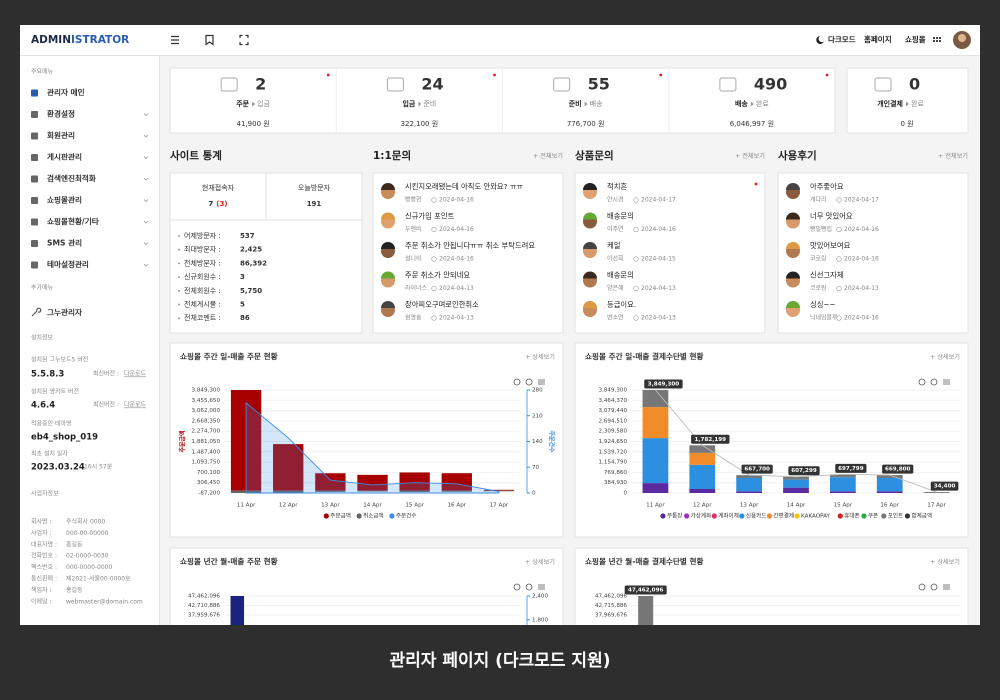 Image resolution: width=1000 pixels, height=700 pixels. I want to click on x-tick-label: 15 Apr, so click(843, 506).